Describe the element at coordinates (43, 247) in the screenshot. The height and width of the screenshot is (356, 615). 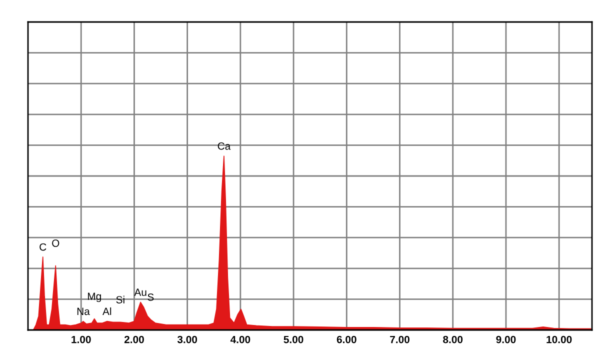
I see `annotation: C` at that location.